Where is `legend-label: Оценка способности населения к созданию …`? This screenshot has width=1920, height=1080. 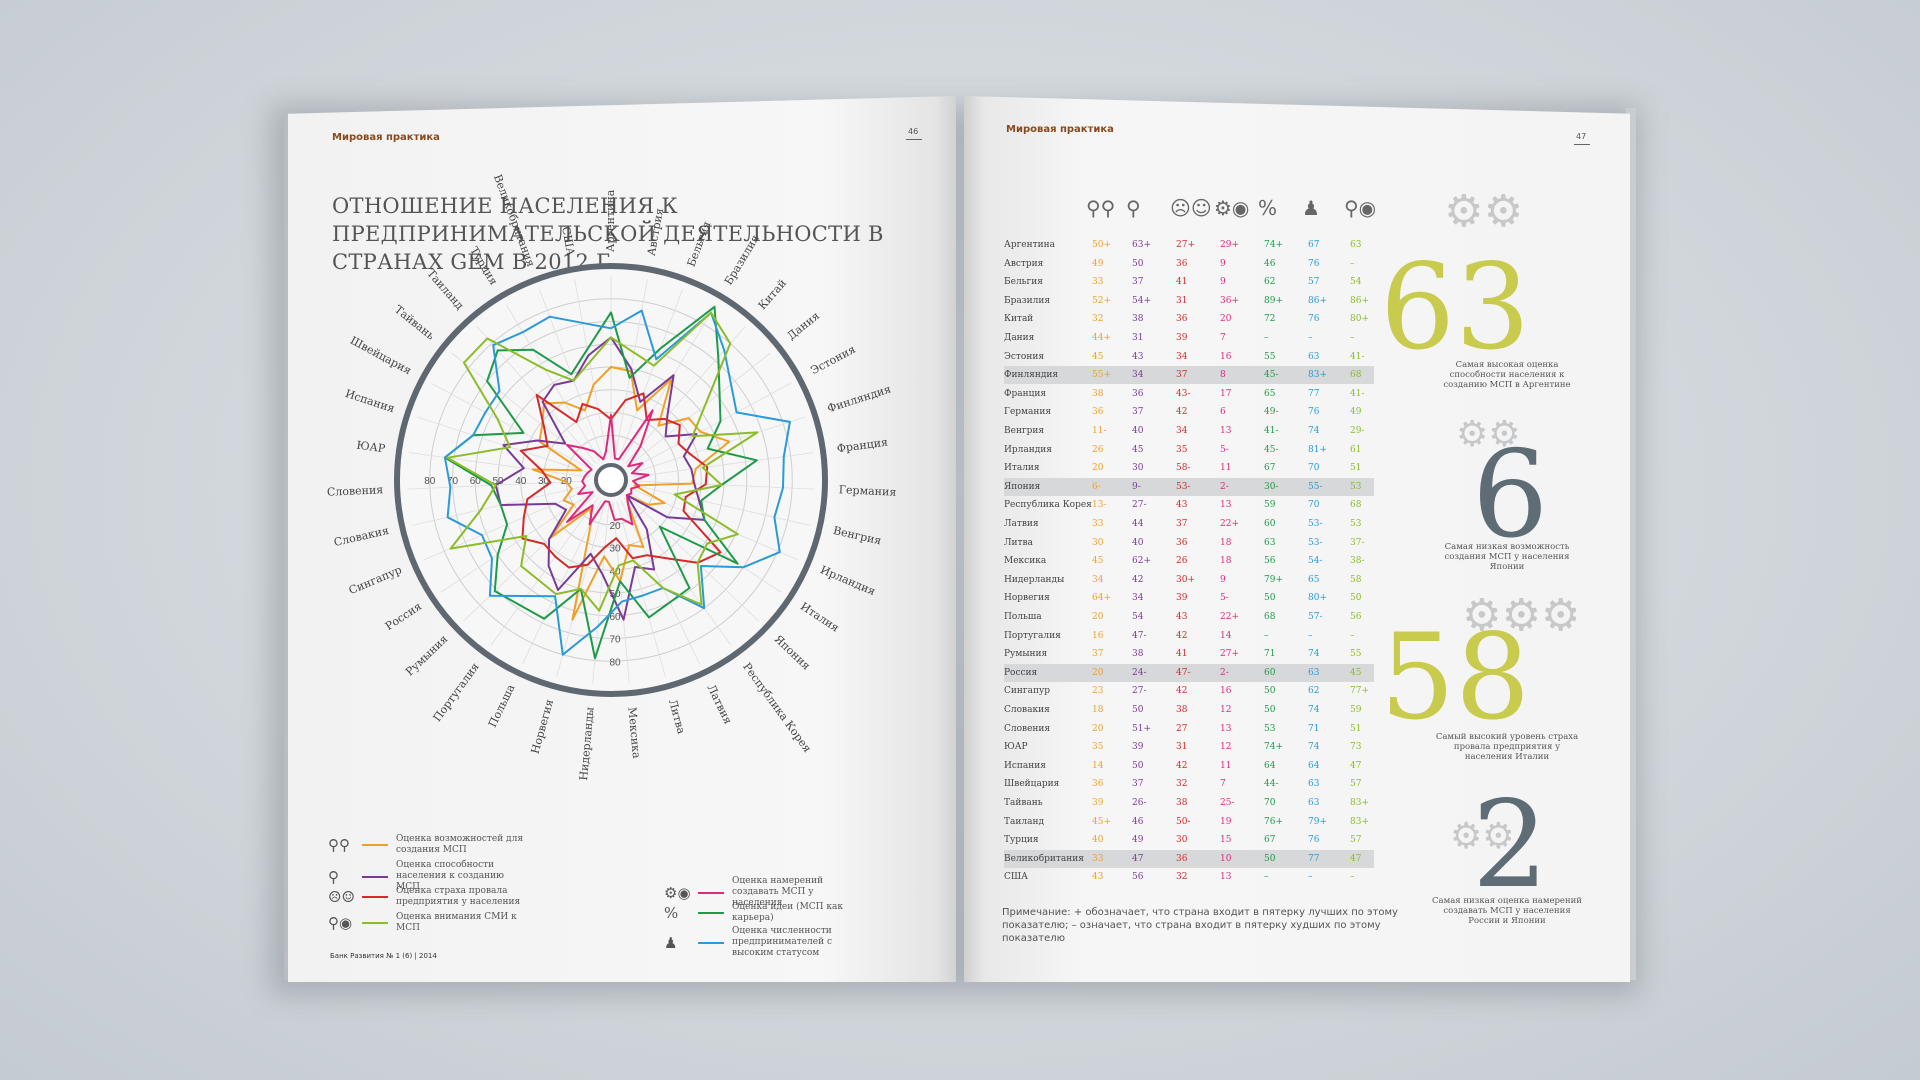 legend-label: Оценка способности населения к созданию … is located at coordinates (450, 876).